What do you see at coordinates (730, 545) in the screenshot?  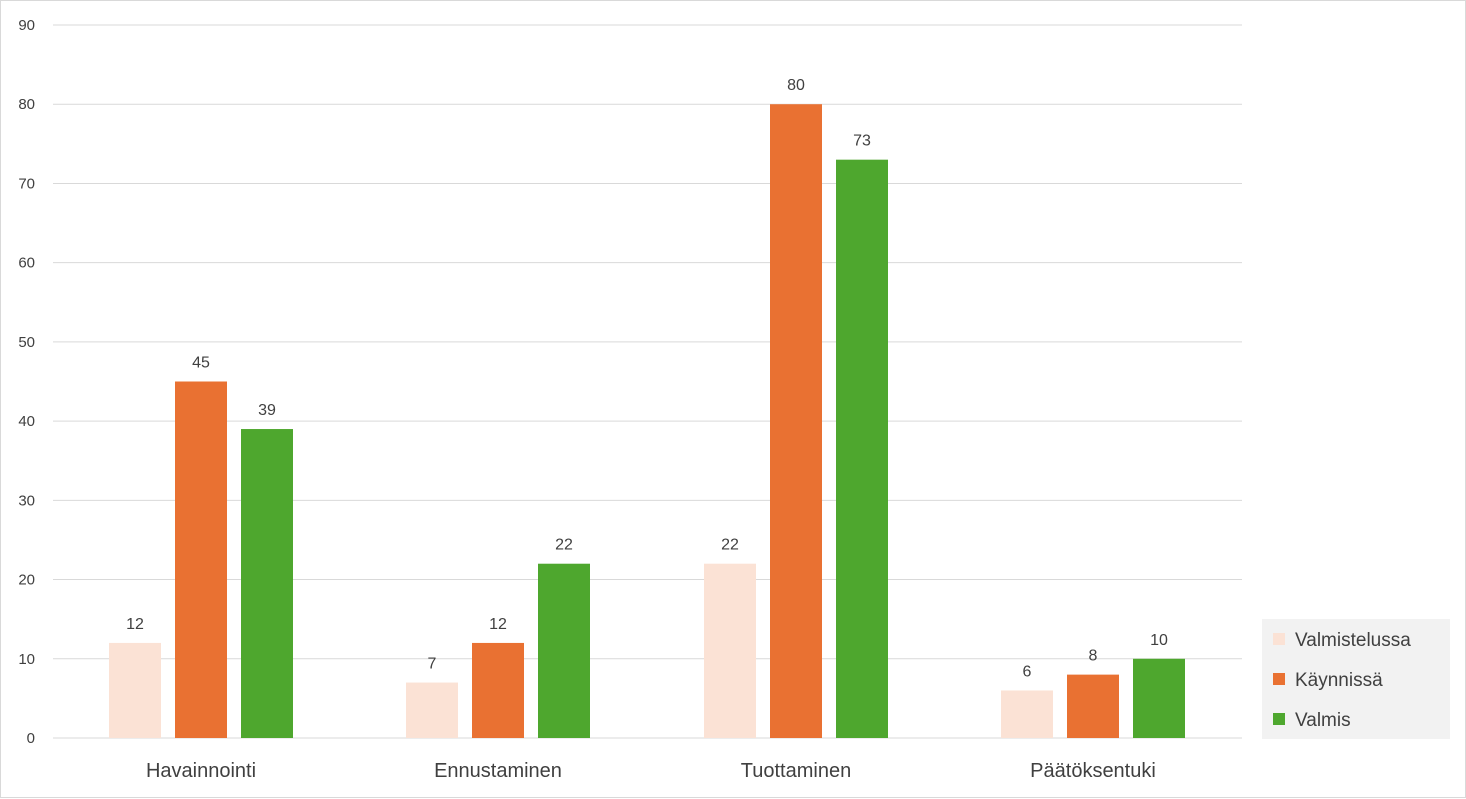 I see `data-label-tuottaminen-valmistelussa: 22` at bounding box center [730, 545].